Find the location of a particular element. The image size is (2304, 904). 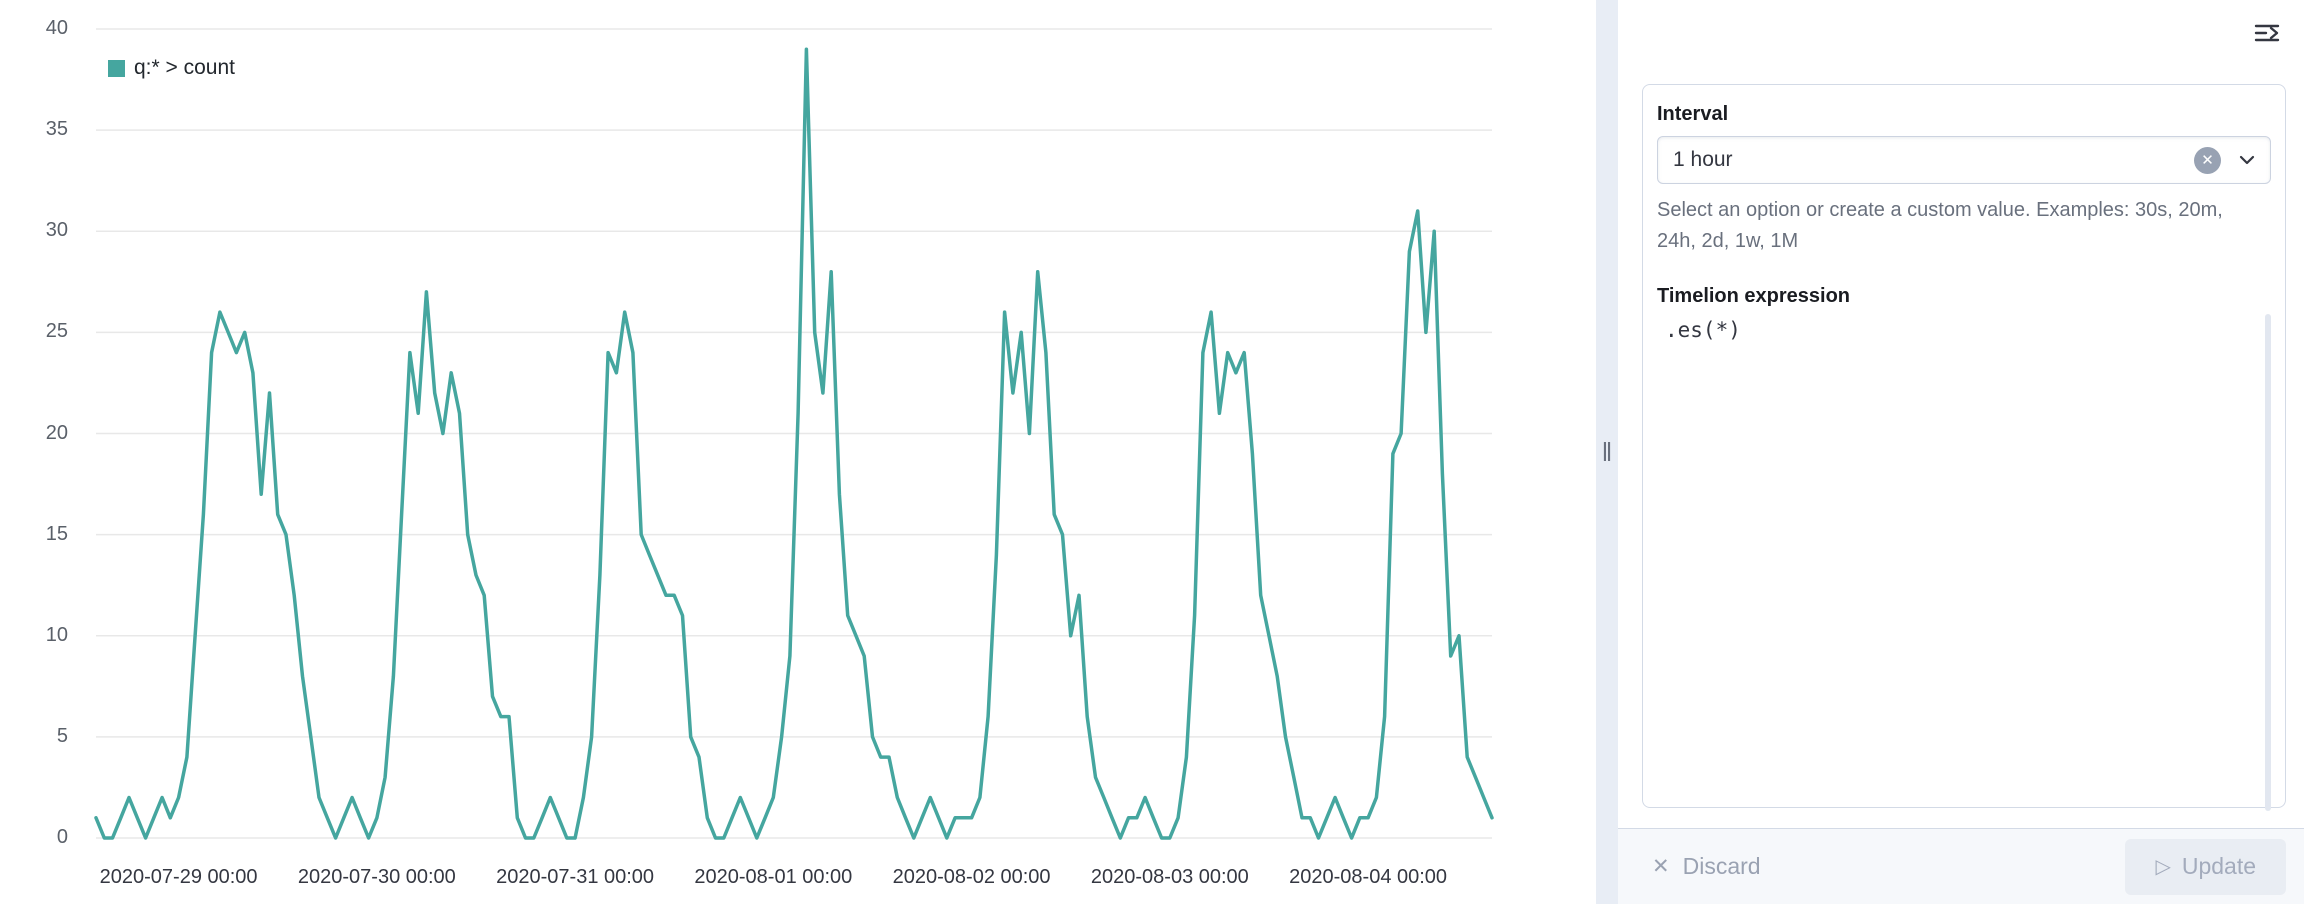

update-label: Update is located at coordinates (2218, 866).